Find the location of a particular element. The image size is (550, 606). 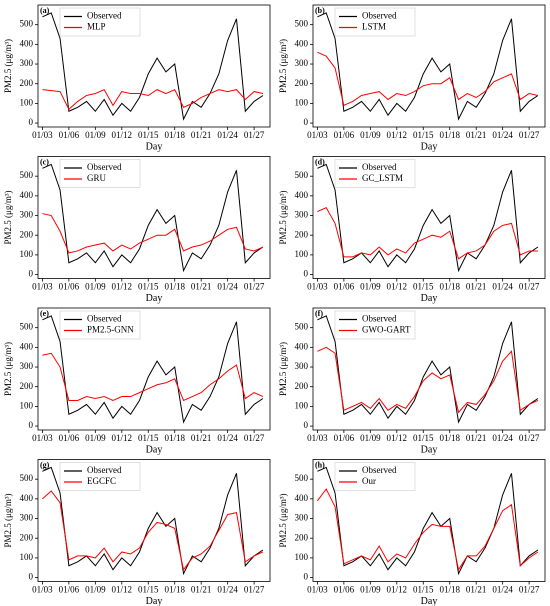

legend-label: PM2.5-GNN is located at coordinates (110, 330).